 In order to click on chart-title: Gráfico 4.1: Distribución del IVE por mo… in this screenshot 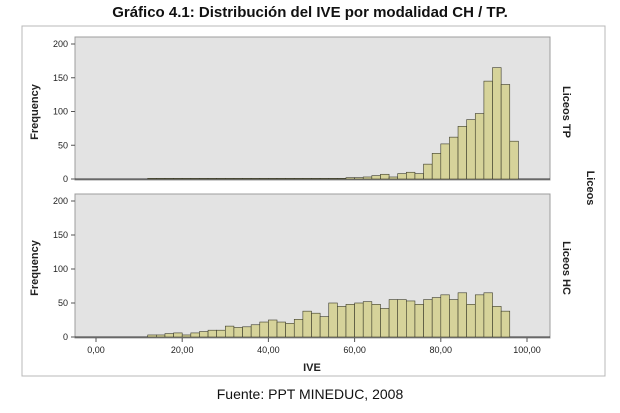, I will do `click(310, 12)`.